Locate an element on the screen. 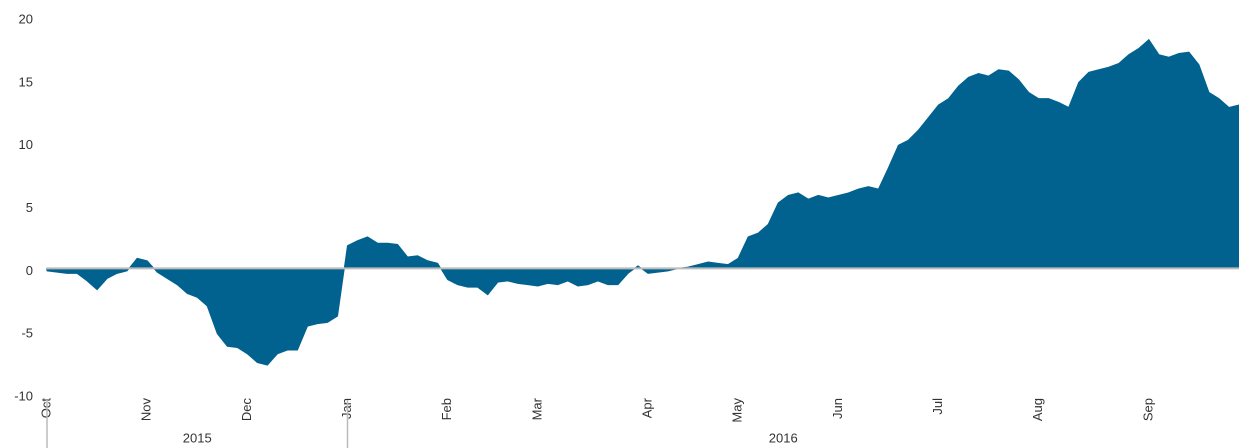 The height and width of the screenshot is (448, 1239). x-tick-label: May is located at coordinates (737, 410).